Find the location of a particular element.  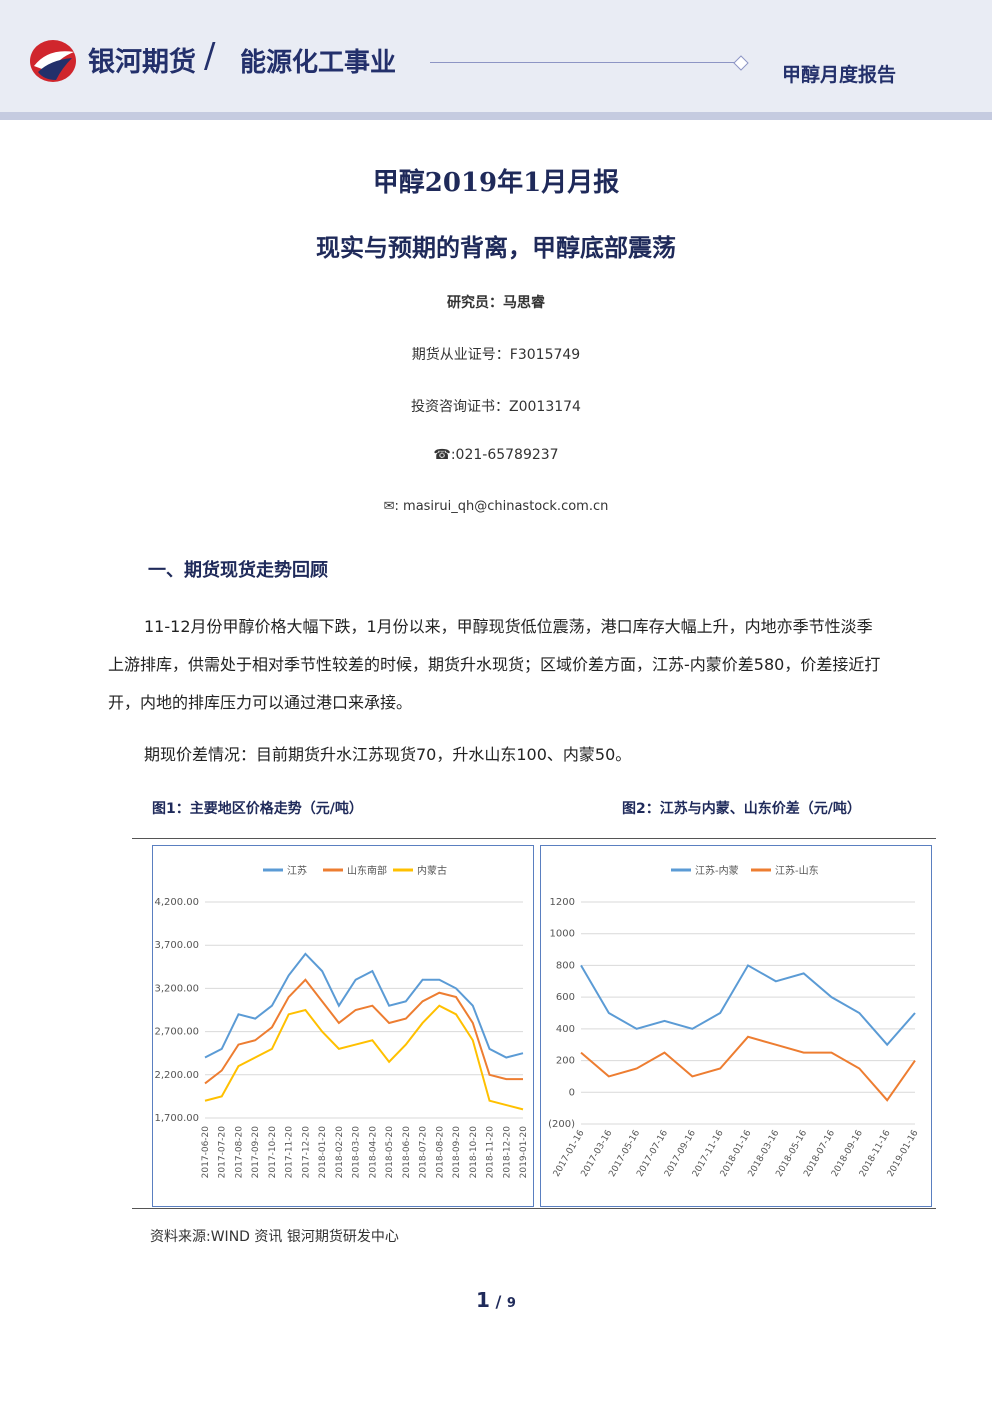

y-tick-label: 3,700.00 is located at coordinates (176, 945).